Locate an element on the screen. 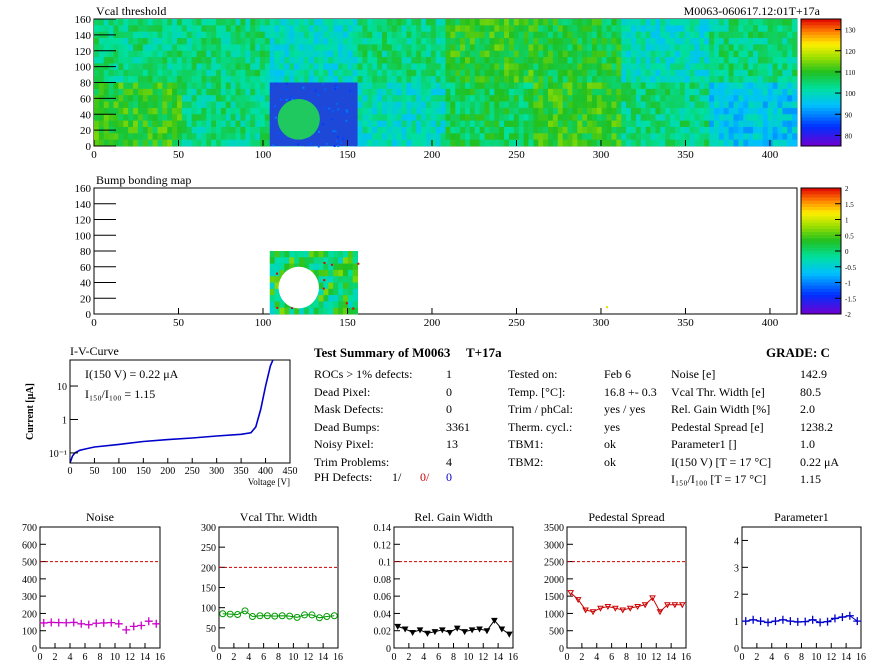 This screenshot has width=896, height=672. colorbar-tick-label: 1.5 is located at coordinates (849, 205).